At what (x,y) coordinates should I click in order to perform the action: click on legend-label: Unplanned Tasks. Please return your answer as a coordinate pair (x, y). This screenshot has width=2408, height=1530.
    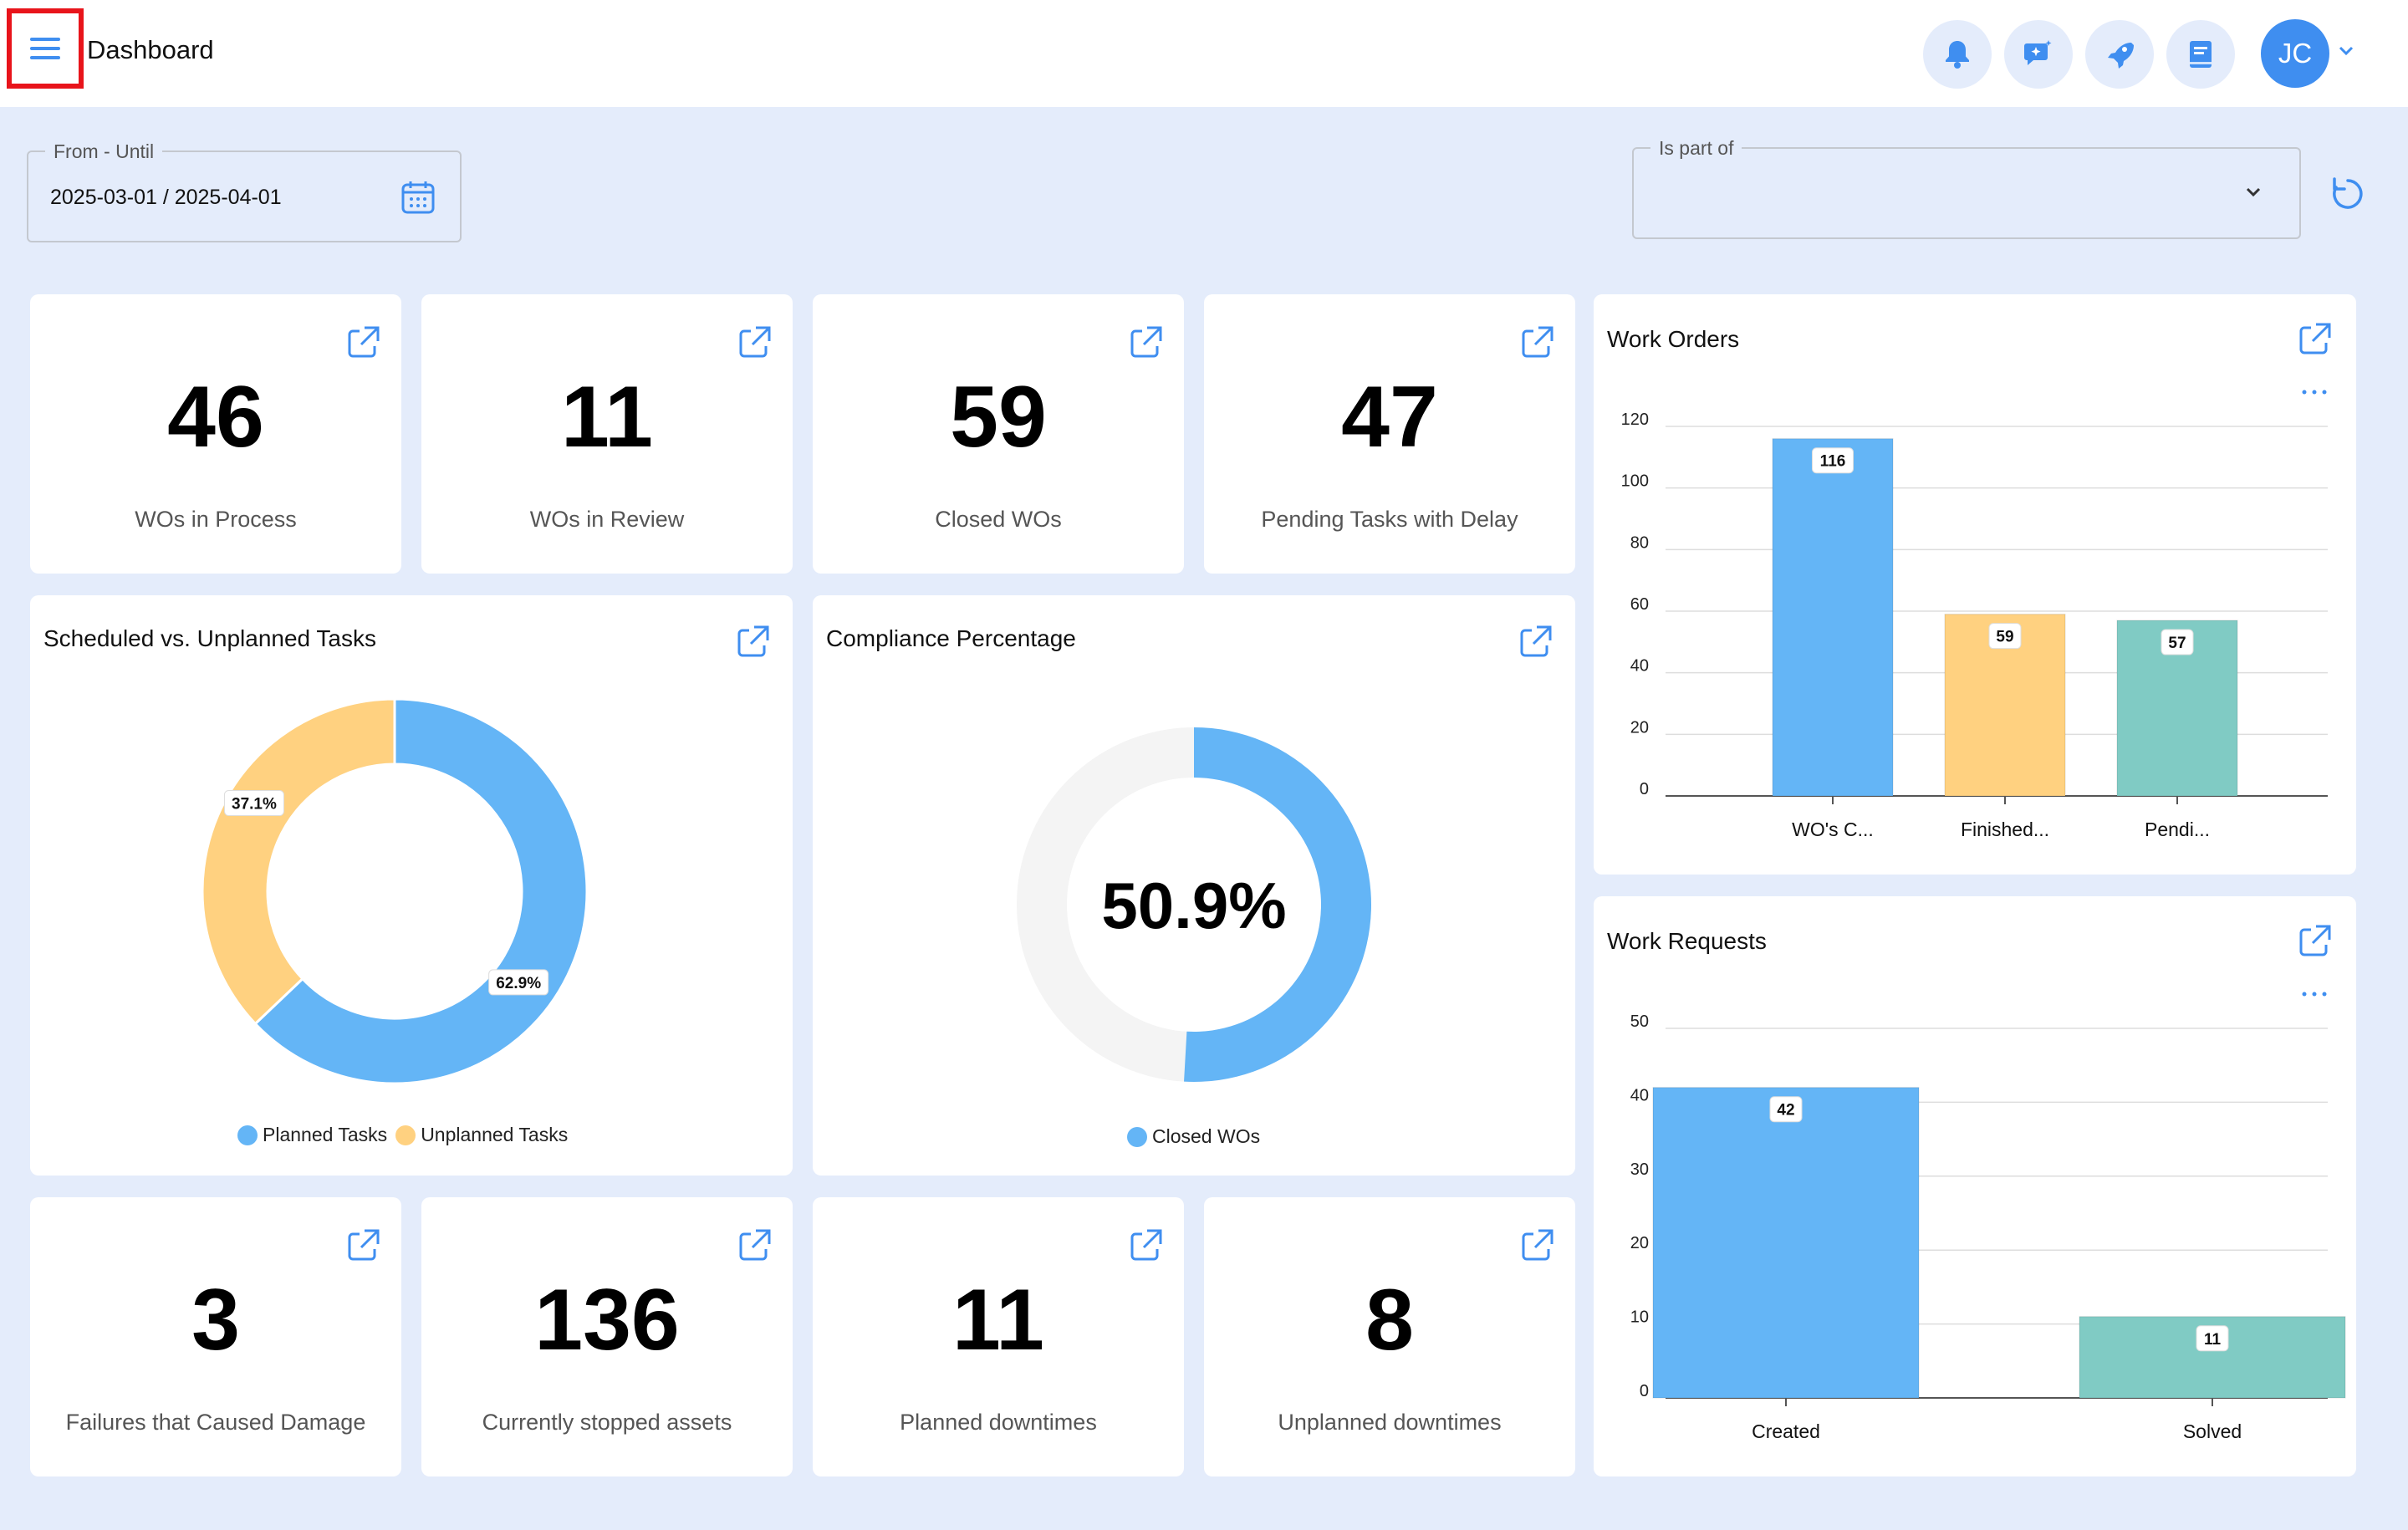
    Looking at the image, I should click on (495, 1134).